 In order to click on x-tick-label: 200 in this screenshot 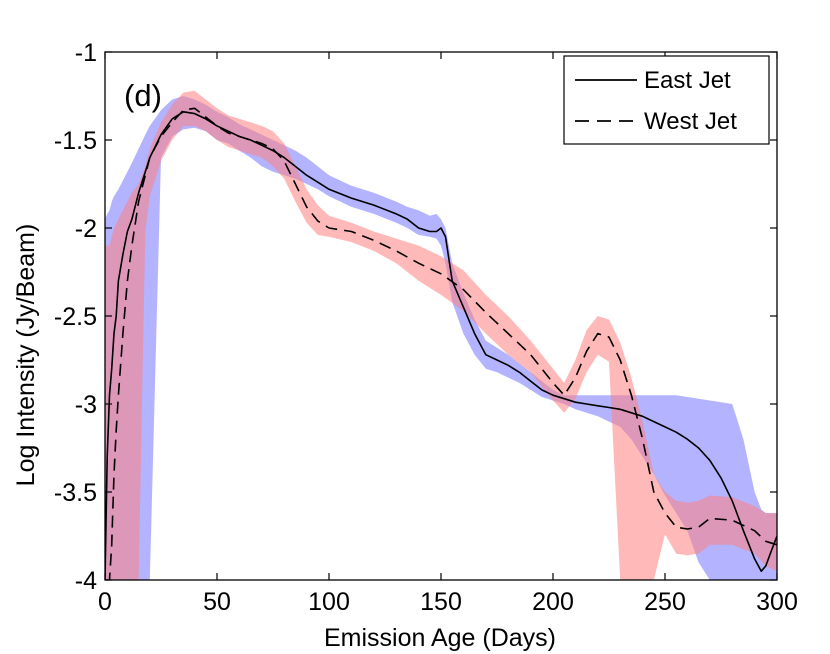, I will do `click(553, 602)`.